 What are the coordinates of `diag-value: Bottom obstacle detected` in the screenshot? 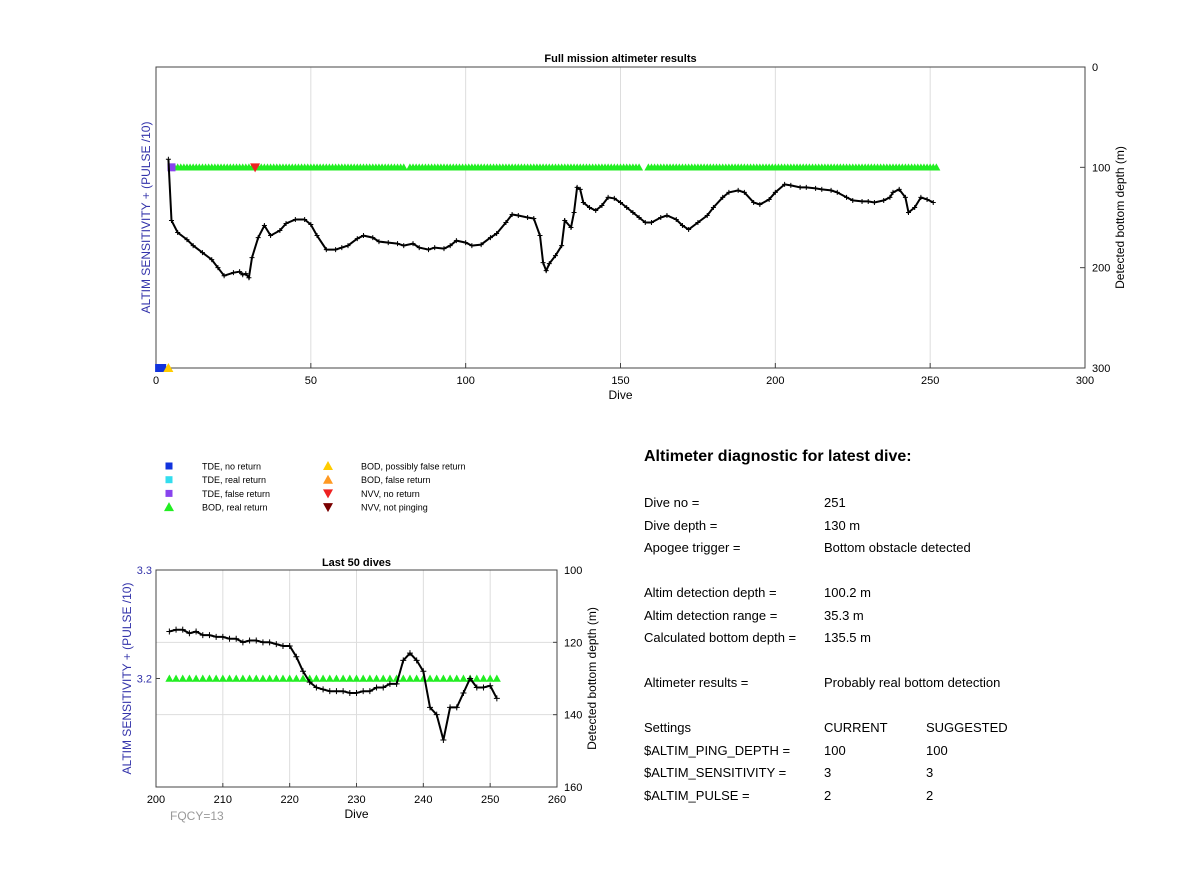 It's located at (897, 547).